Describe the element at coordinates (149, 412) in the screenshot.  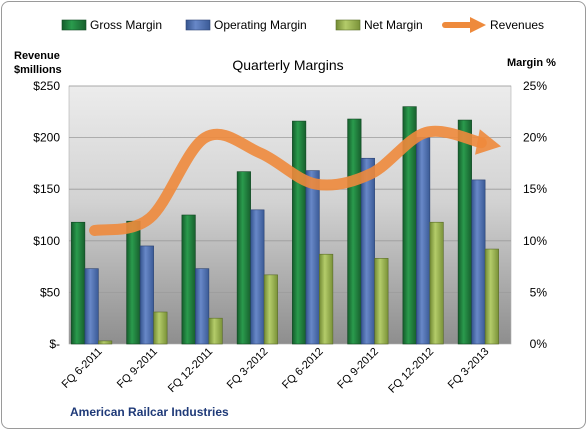
I see `chart-footer: American Railcar Industries` at that location.